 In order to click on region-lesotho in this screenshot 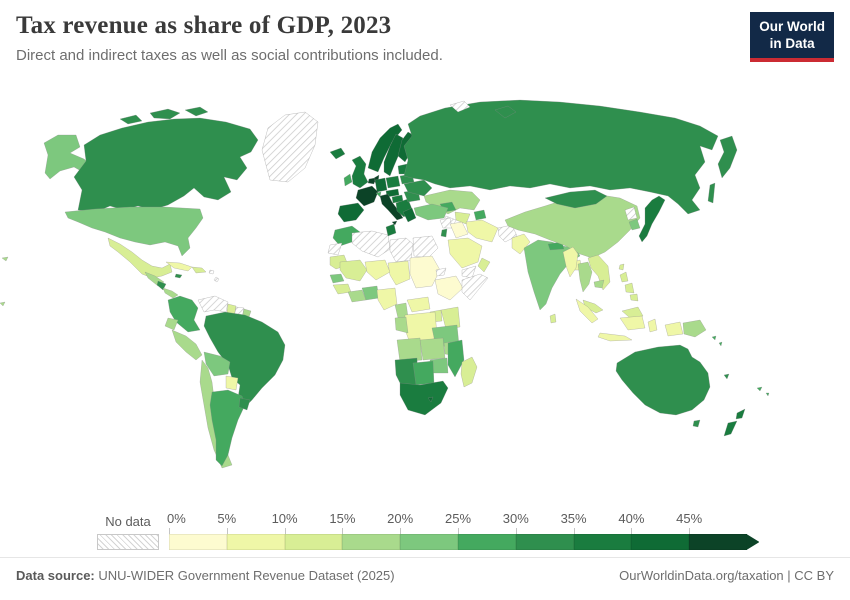, I will do `click(430, 399)`.